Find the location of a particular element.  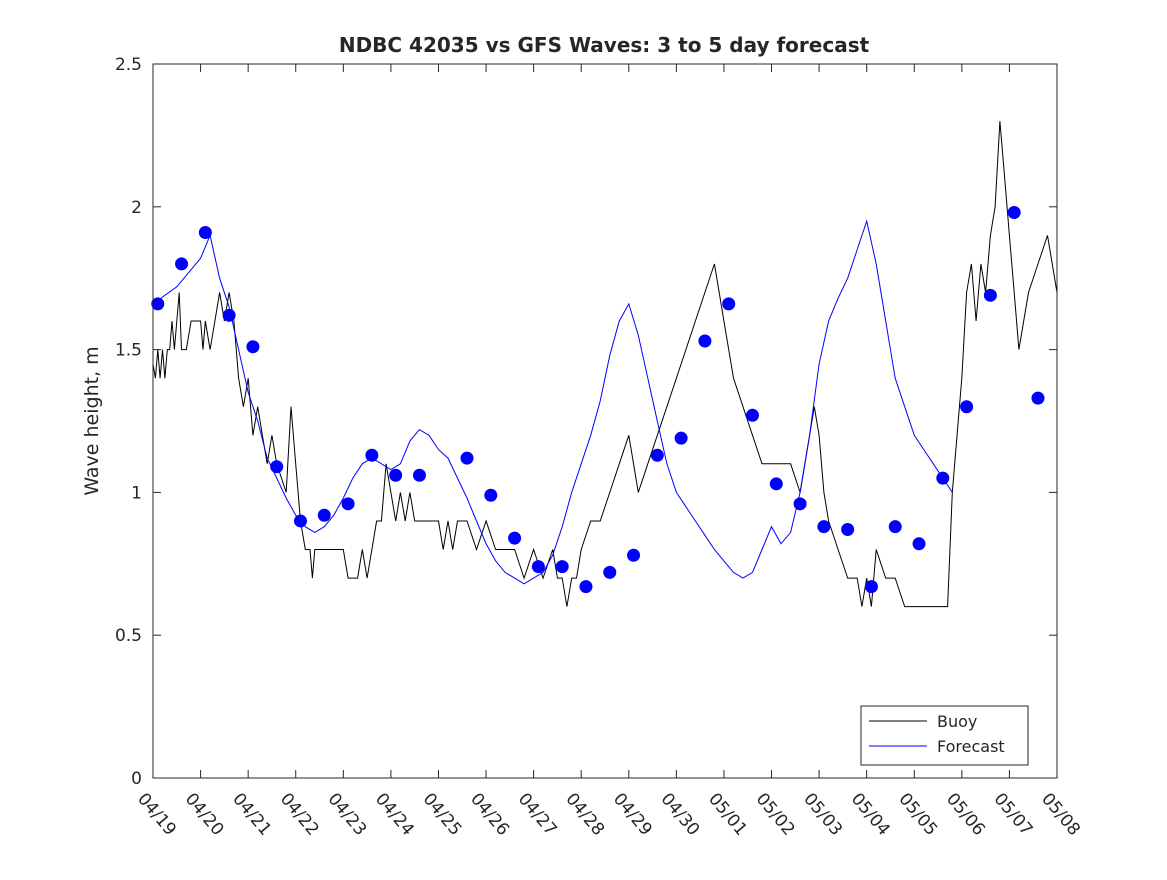

y-tick-label: 2.5 is located at coordinates (128, 65).